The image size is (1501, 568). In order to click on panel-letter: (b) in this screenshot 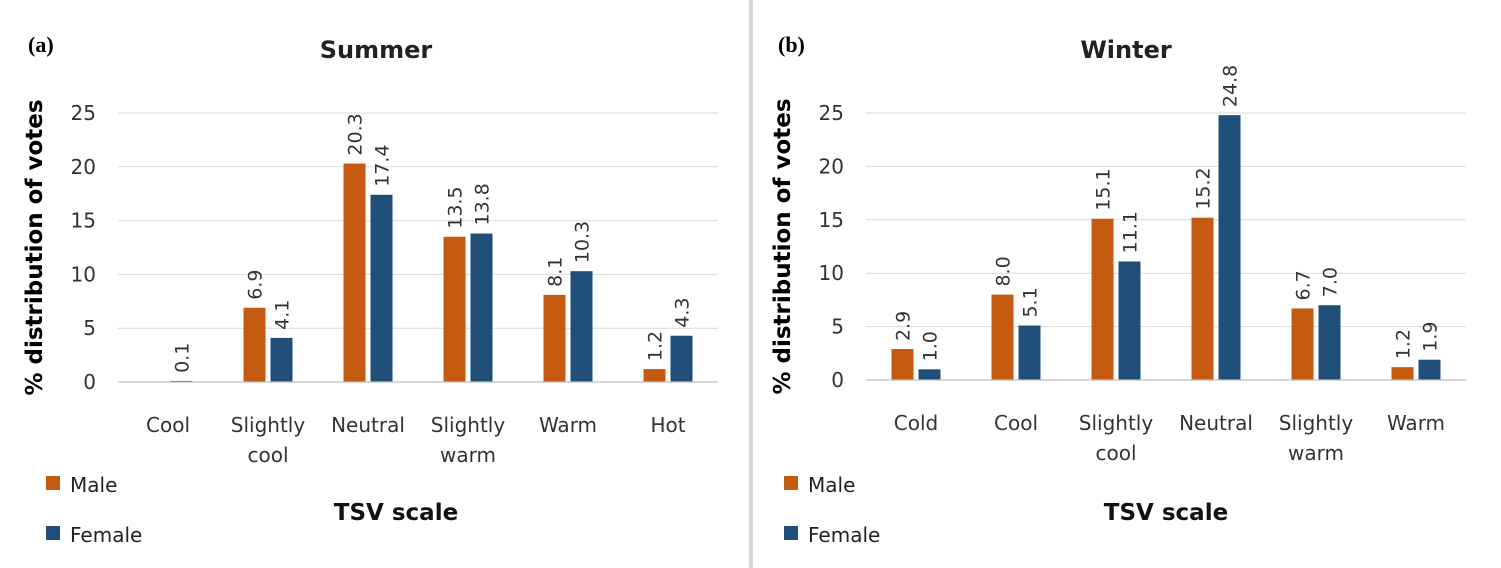, I will do `click(791, 44)`.